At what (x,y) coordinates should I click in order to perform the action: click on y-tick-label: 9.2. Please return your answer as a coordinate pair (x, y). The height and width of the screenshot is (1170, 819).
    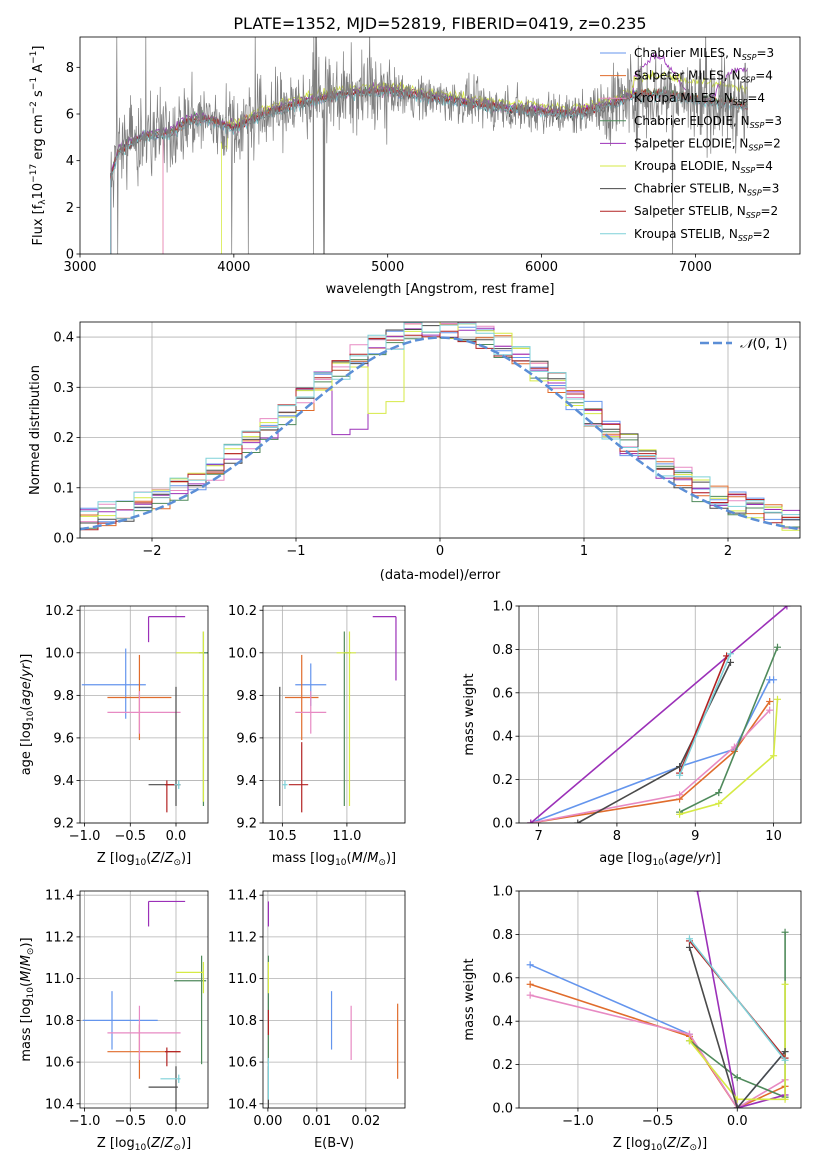
    Looking at the image, I should click on (63, 824).